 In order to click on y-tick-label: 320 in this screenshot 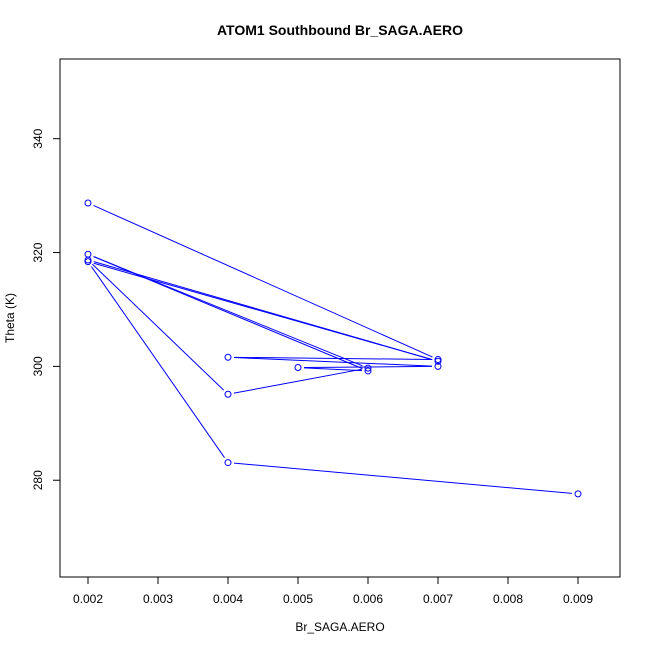, I will do `click(38, 252)`.